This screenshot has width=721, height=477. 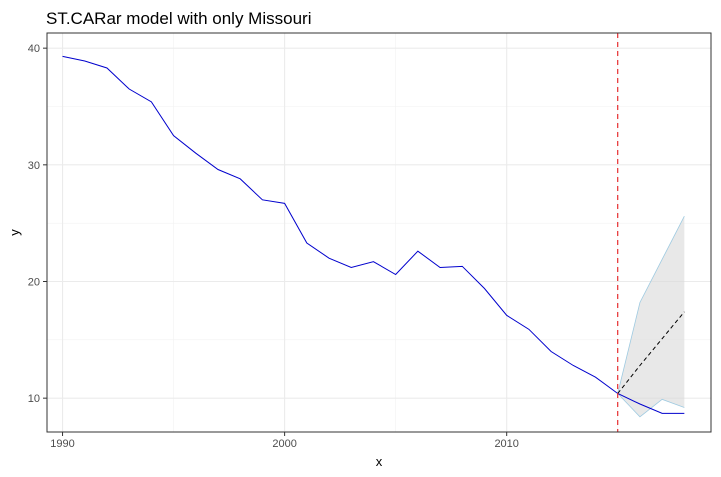 I want to click on y-tick-label: 10, so click(x=34, y=399).